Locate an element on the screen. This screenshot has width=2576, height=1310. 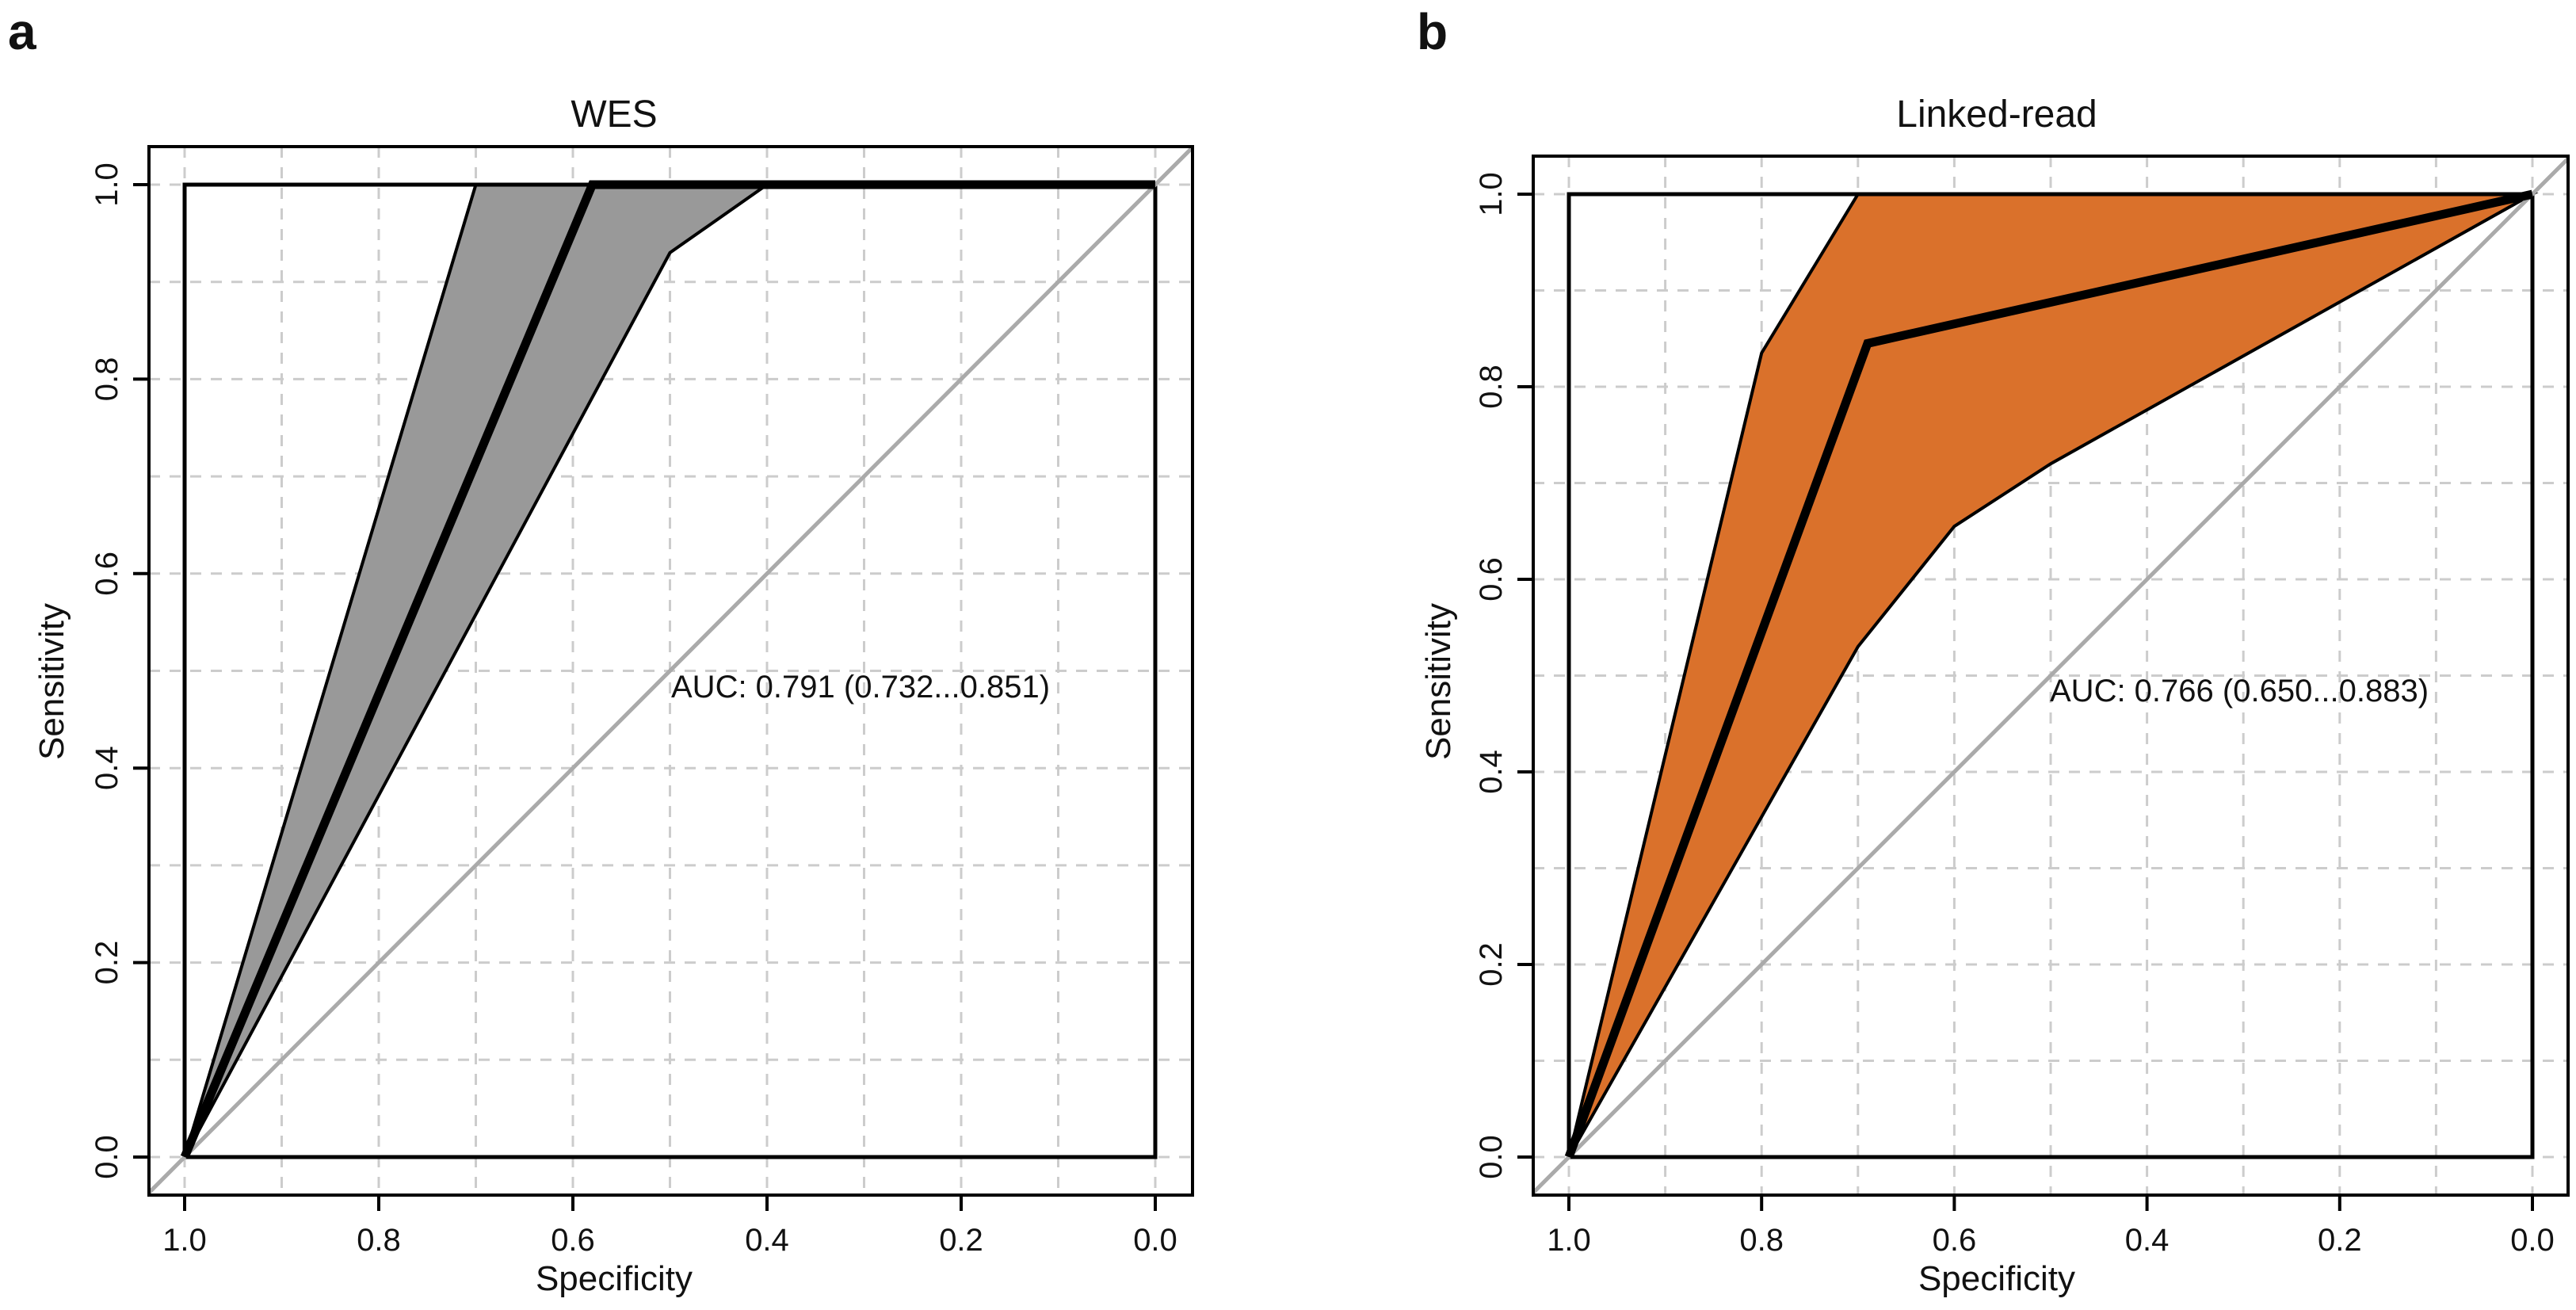
chart-title-wes: WES is located at coordinates (614, 115).